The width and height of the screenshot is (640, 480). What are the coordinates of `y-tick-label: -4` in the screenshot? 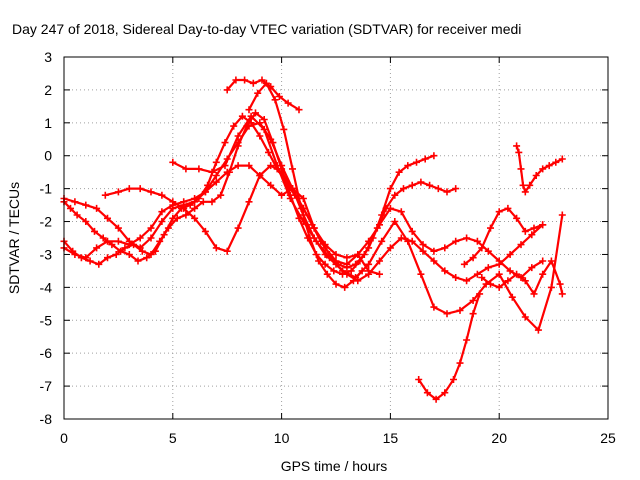 It's located at (46, 287).